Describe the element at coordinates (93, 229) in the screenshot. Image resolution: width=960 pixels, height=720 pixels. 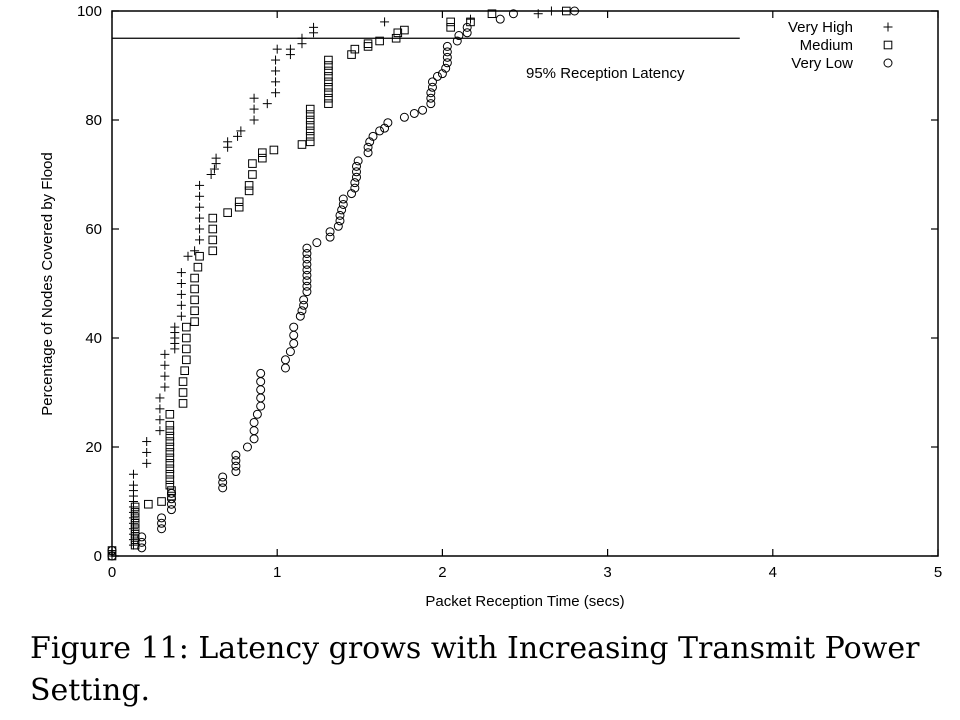
I see `y-tick-label: 60` at that location.